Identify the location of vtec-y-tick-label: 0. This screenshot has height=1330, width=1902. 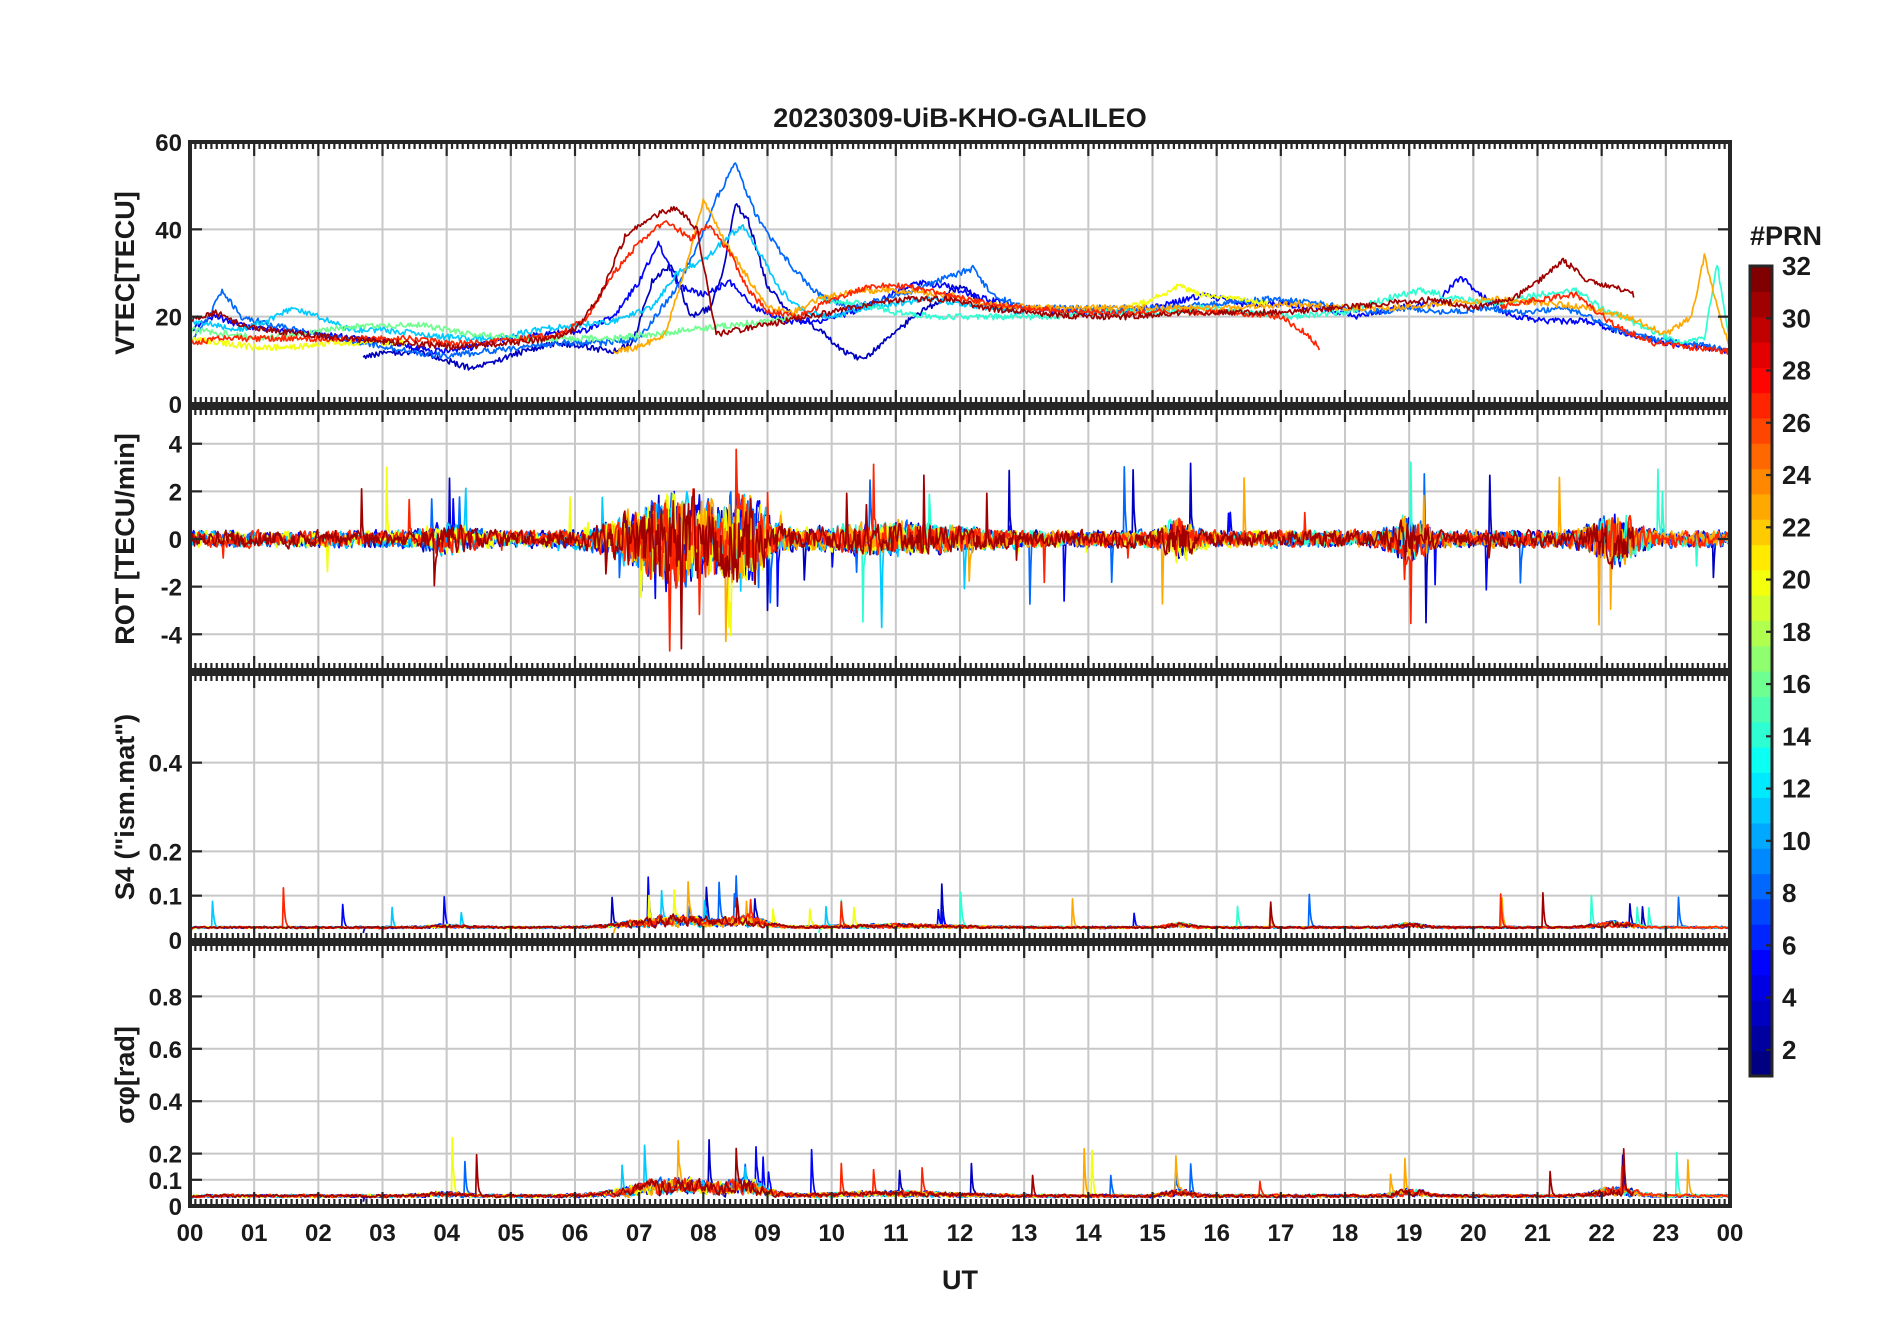
(175, 405).